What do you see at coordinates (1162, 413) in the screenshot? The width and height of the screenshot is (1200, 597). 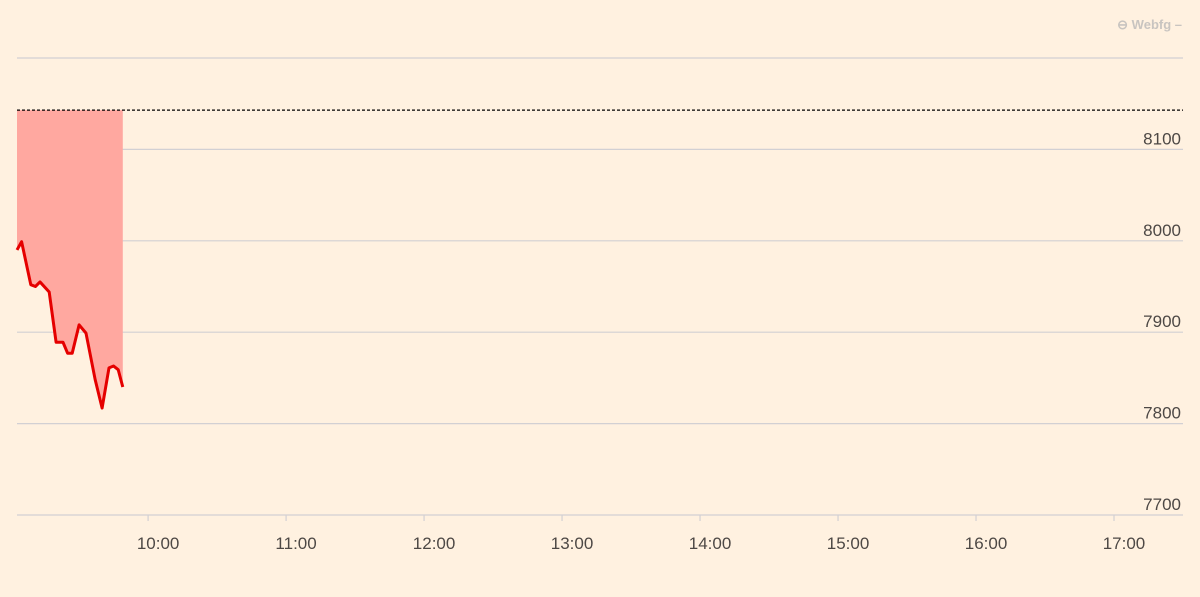 I see `y-tick-label: 7800` at bounding box center [1162, 413].